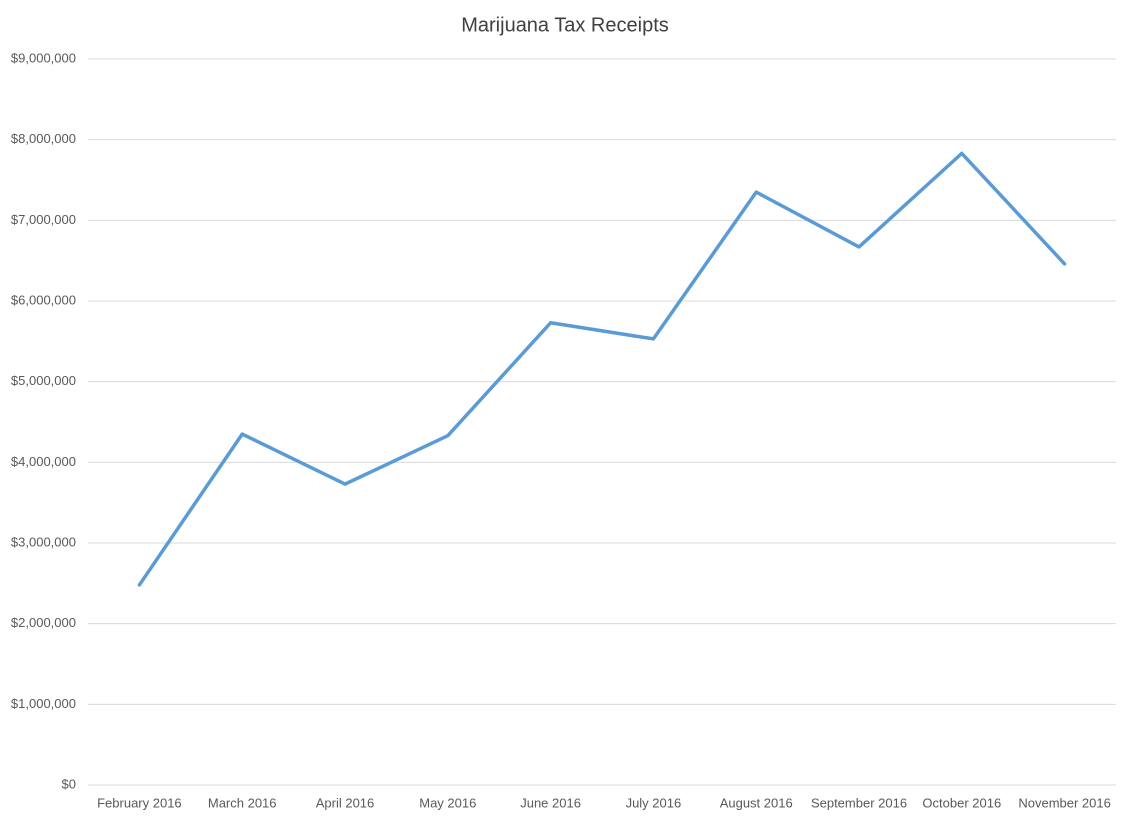  Describe the element at coordinates (43, 299) in the screenshot. I see `y-tick-label: $6,000,000` at that location.